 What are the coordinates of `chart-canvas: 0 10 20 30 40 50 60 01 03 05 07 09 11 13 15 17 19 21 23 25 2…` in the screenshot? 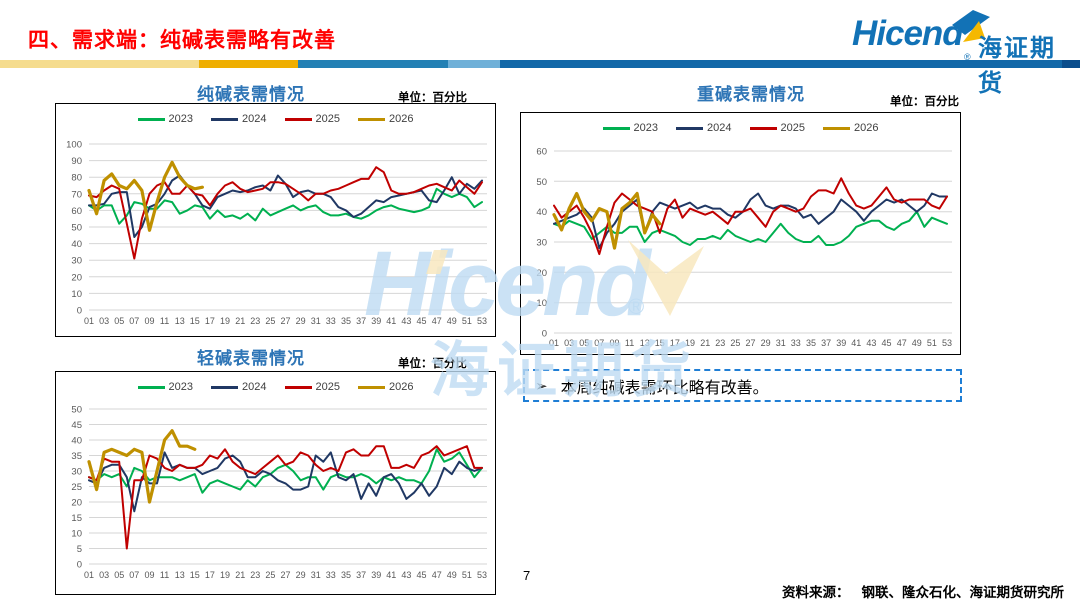 It's located at (744, 248).